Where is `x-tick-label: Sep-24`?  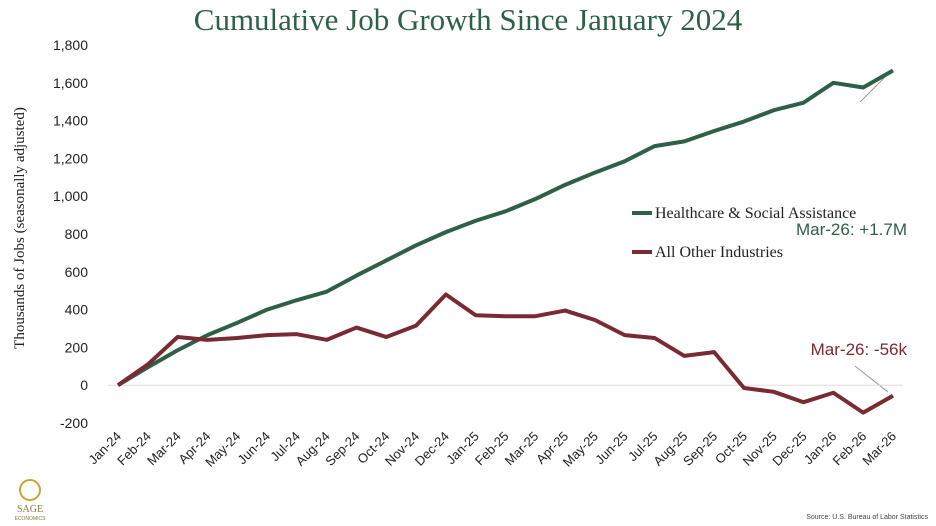 x-tick-label: Sep-24 is located at coordinates (342, 449).